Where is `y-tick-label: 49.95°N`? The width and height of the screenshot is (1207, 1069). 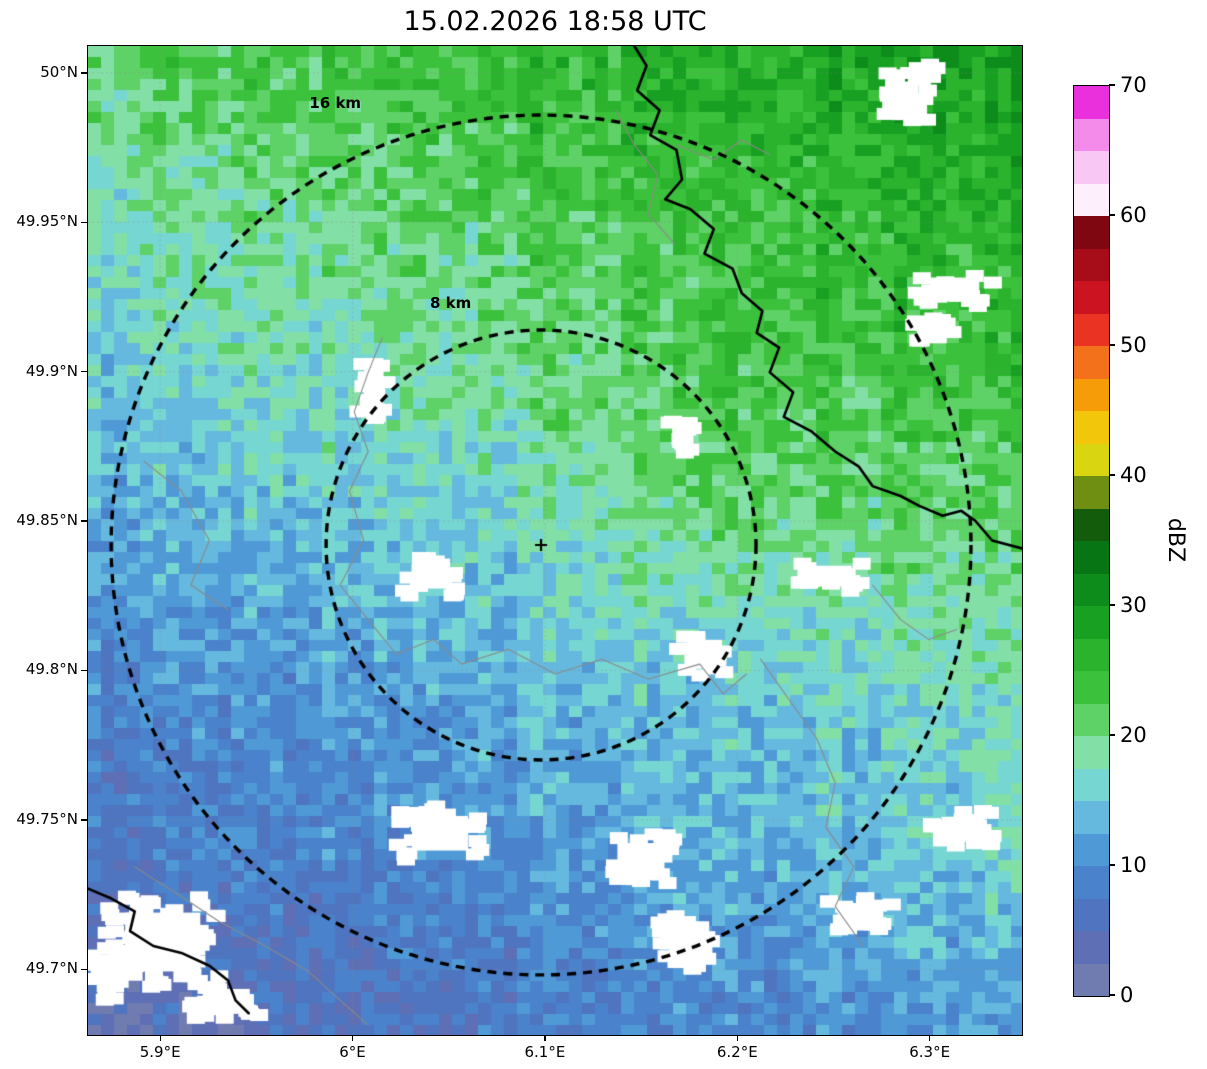 y-tick-label: 49.95°N is located at coordinates (47, 221).